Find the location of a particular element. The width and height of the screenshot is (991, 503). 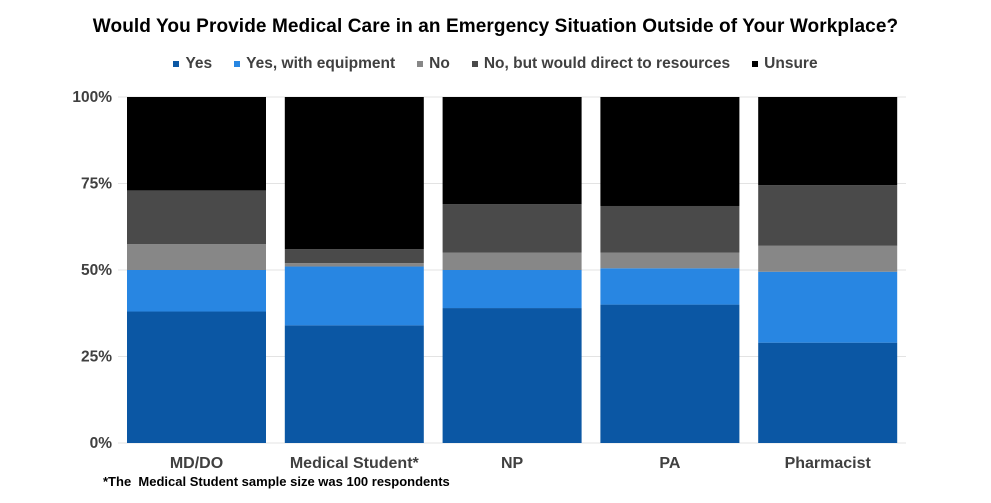

y-tick-label: 25% is located at coordinates (96, 357).